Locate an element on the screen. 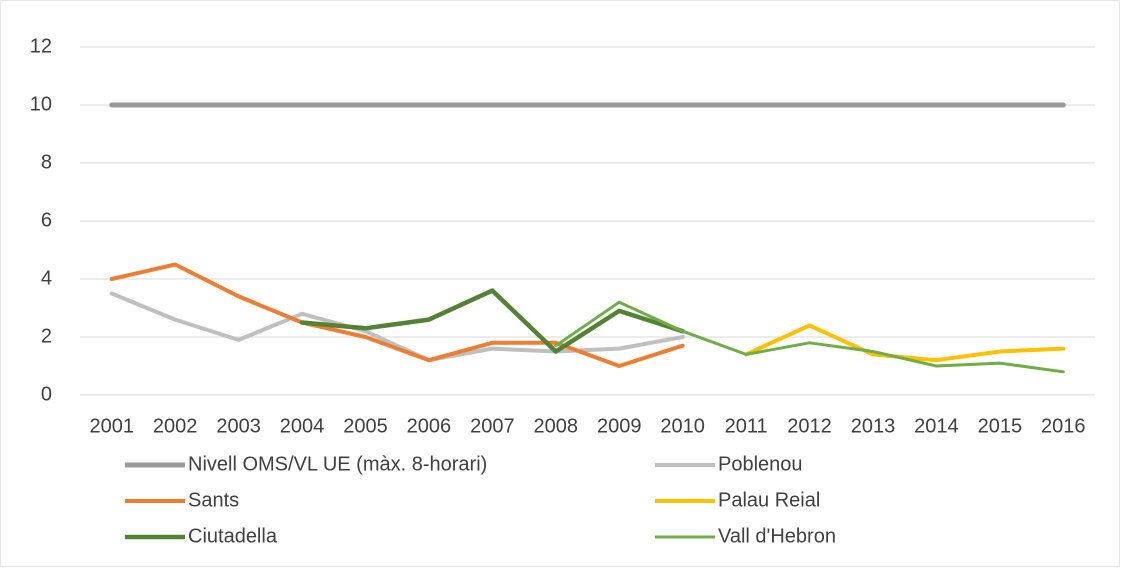 The image size is (1121, 568). x-tick-label: 2005 is located at coordinates (365, 426).